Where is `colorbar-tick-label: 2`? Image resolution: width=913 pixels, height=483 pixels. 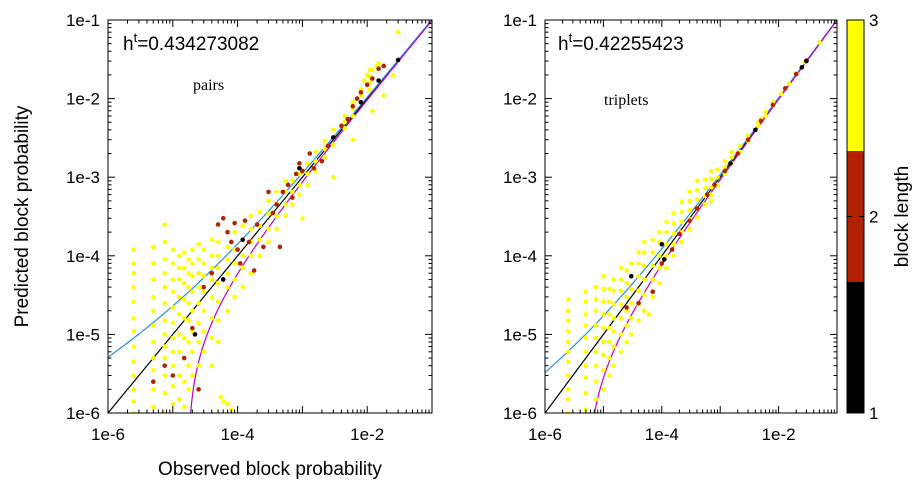
colorbar-tick-label: 2 is located at coordinates (873, 217).